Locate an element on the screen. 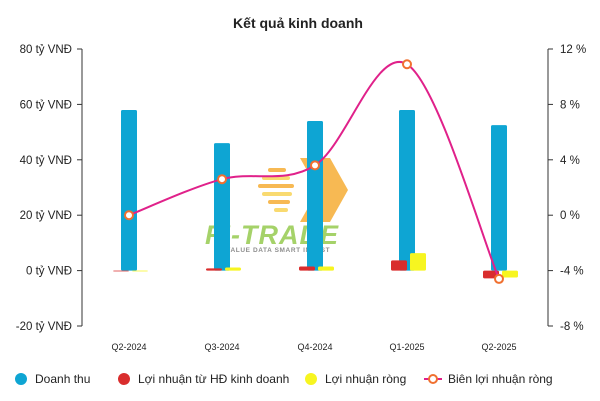 The height and width of the screenshot is (401, 600). x-tick-label: Q2-2025 is located at coordinates (498, 347).